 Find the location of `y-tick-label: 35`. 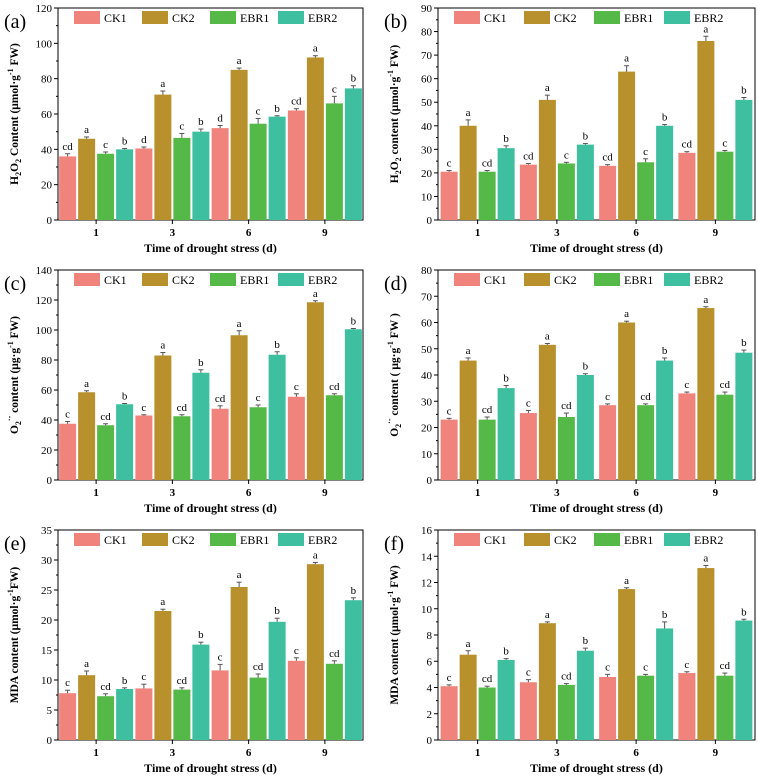

y-tick-label: 35 is located at coordinates (47, 531).